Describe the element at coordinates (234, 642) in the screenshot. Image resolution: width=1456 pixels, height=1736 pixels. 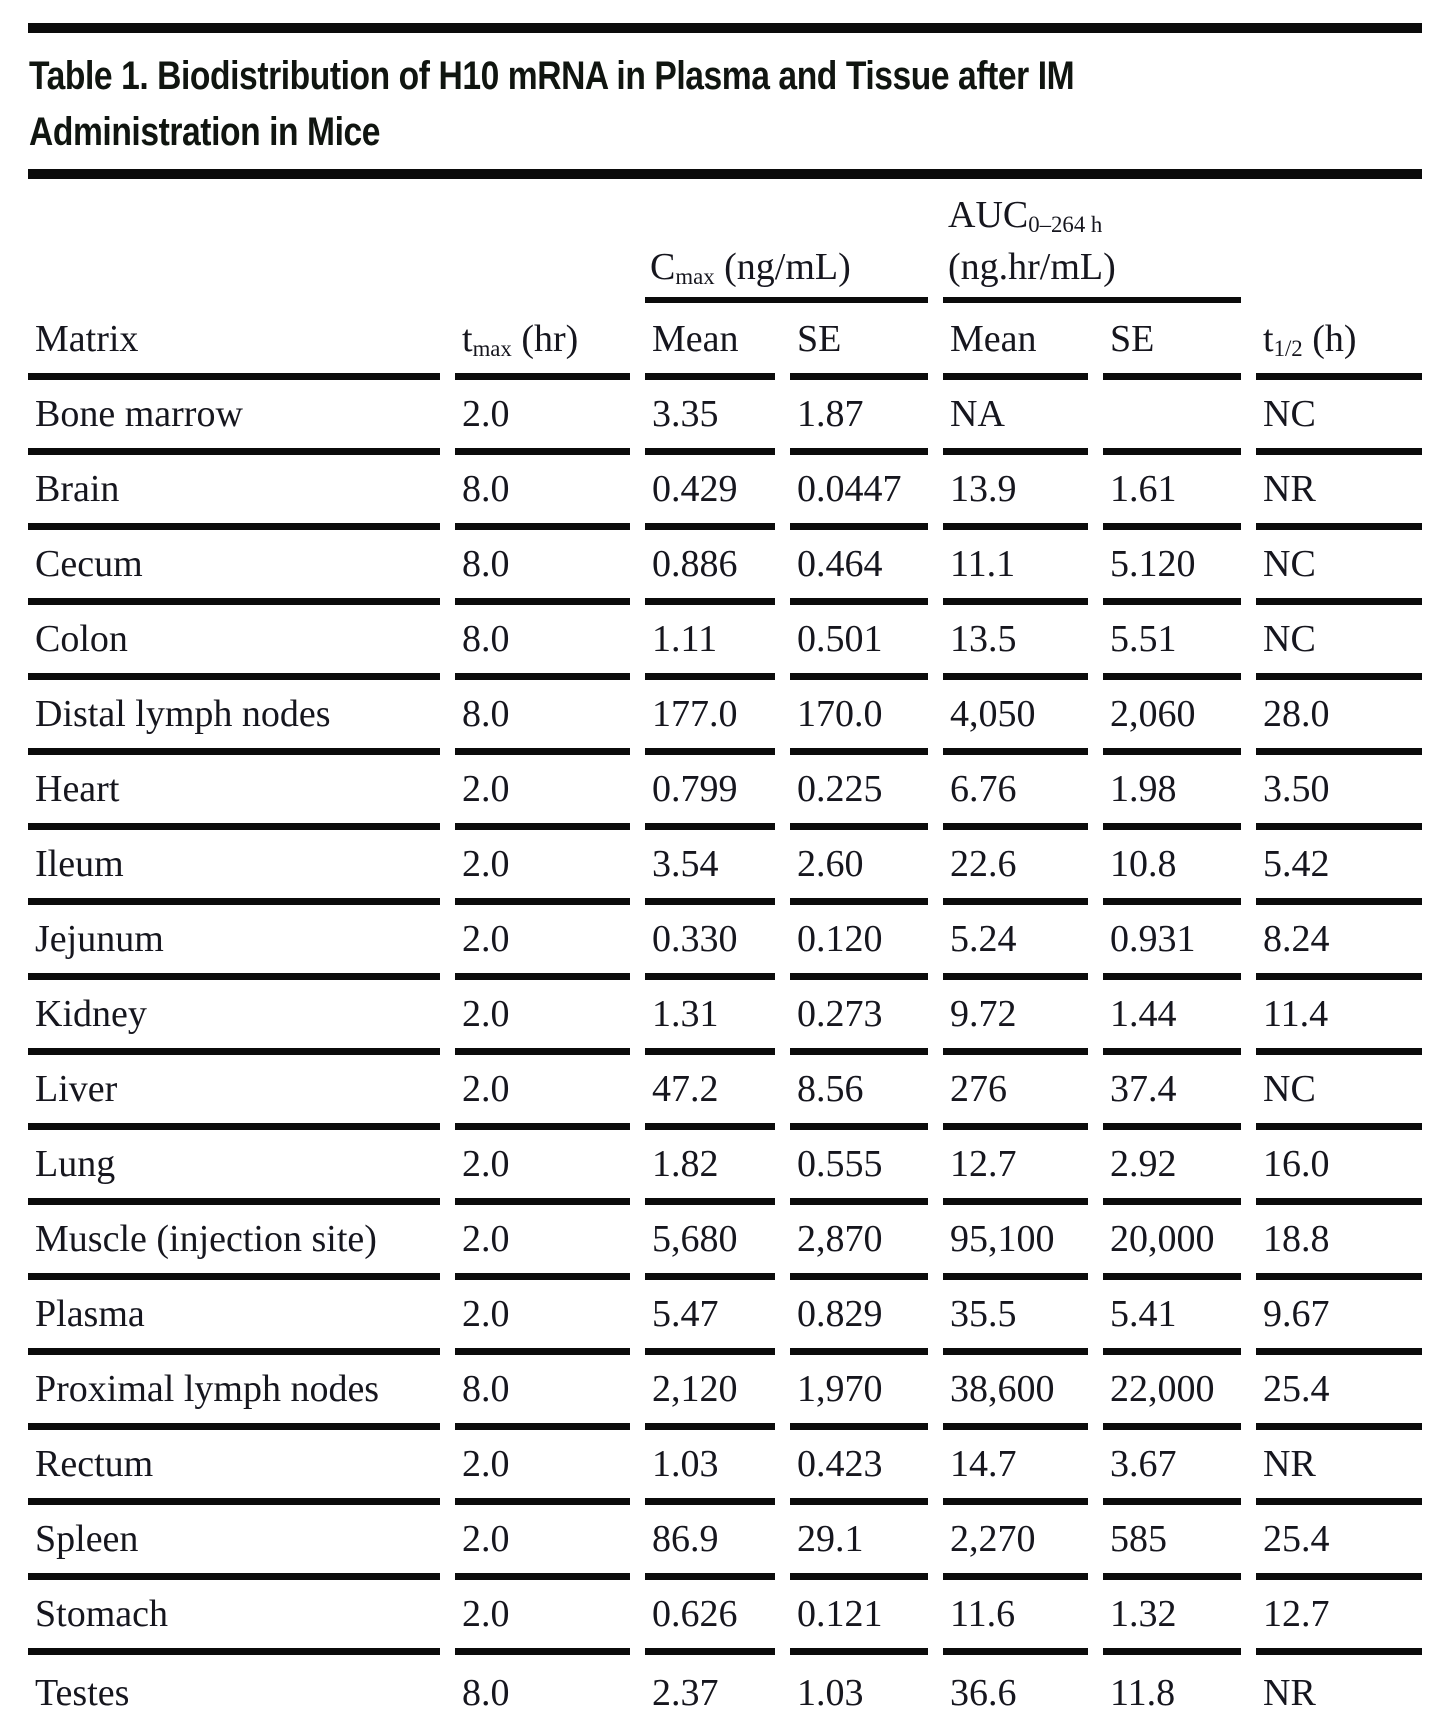
I see `cell-matrix: Colon` at that location.